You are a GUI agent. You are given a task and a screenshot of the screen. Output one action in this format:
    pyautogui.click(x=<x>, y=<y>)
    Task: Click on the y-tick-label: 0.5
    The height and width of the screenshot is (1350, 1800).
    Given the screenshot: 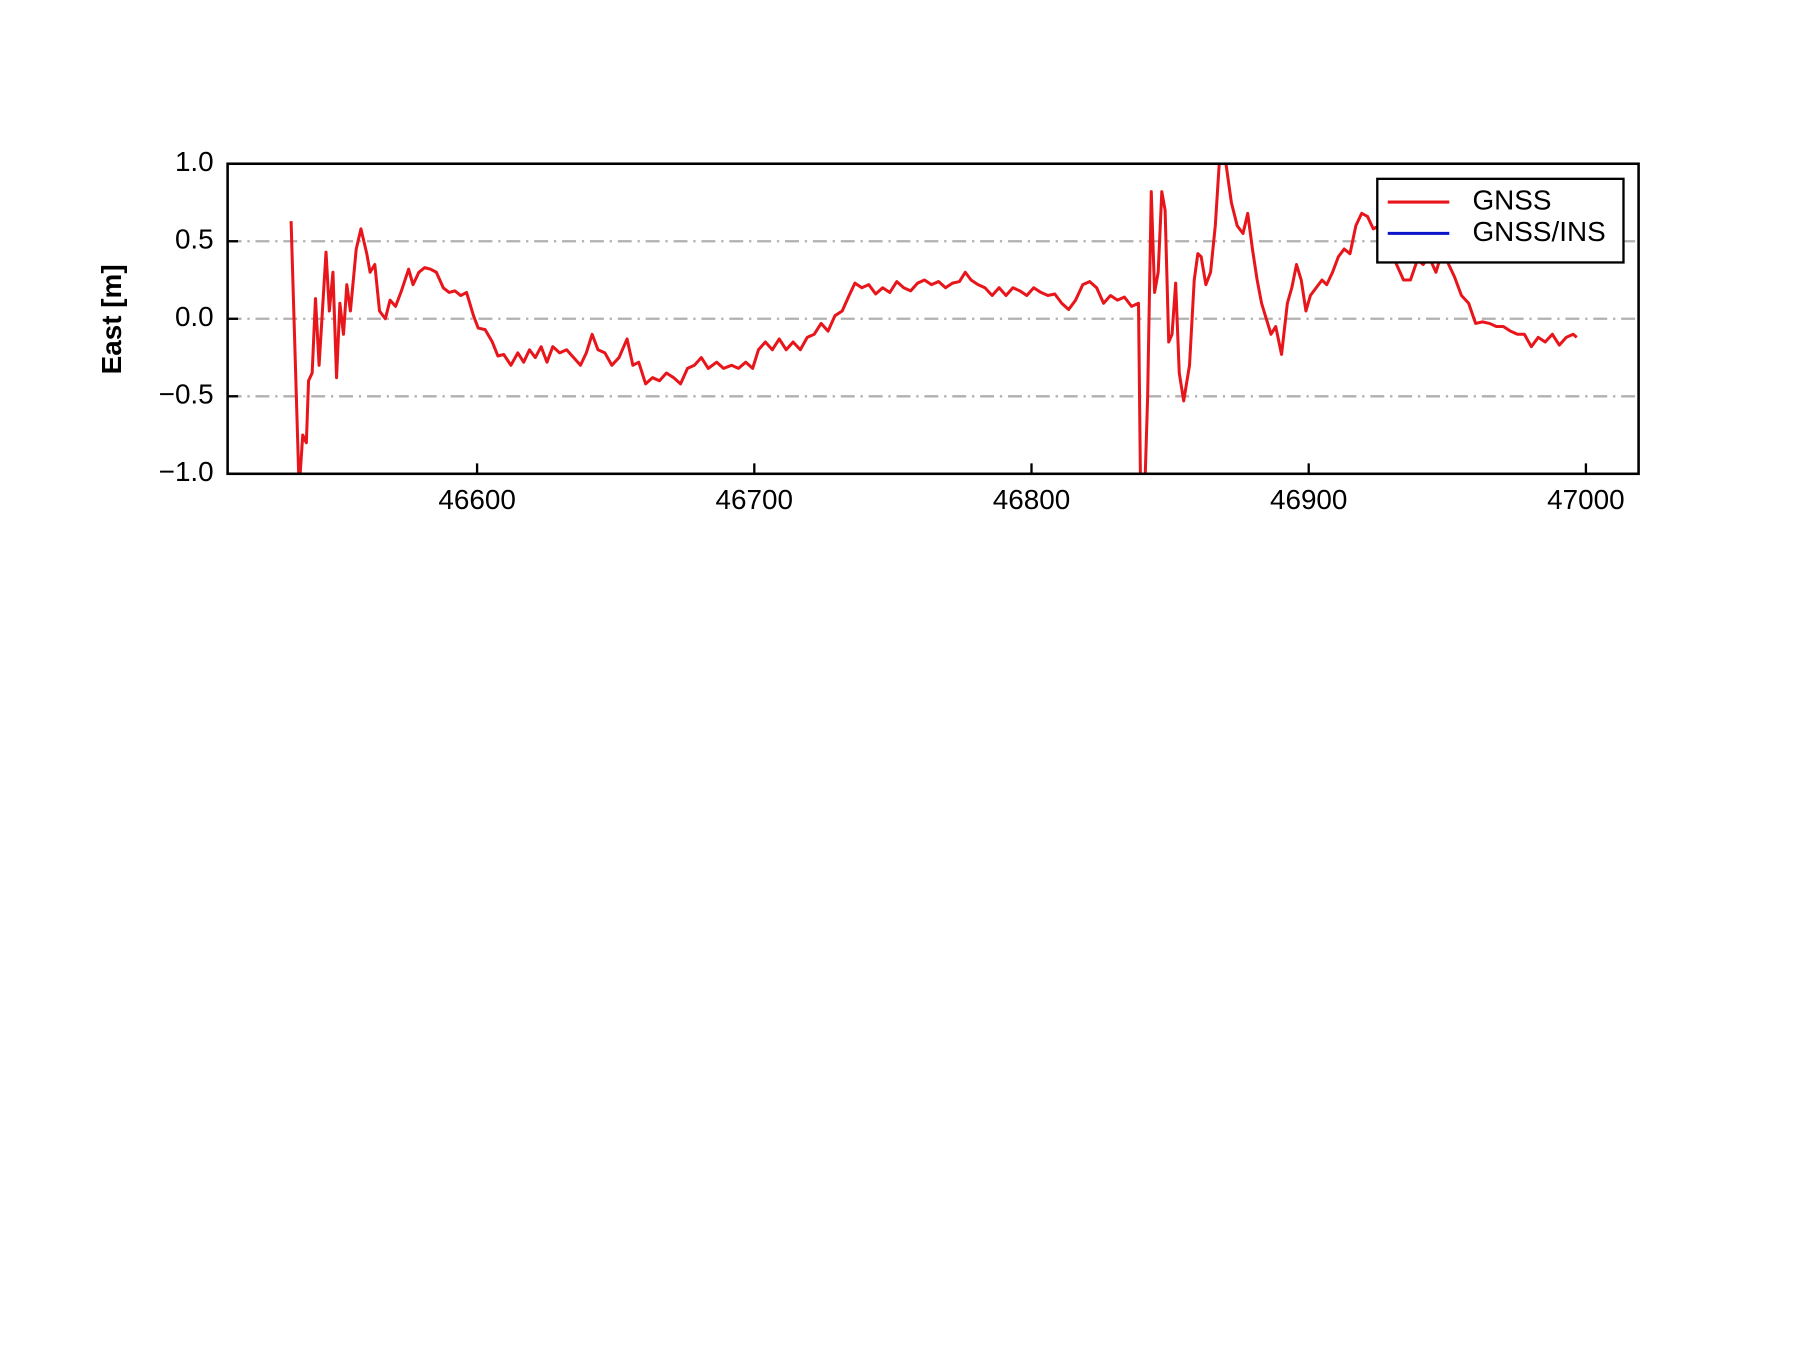 What is the action you would take?
    pyautogui.click(x=194, y=239)
    